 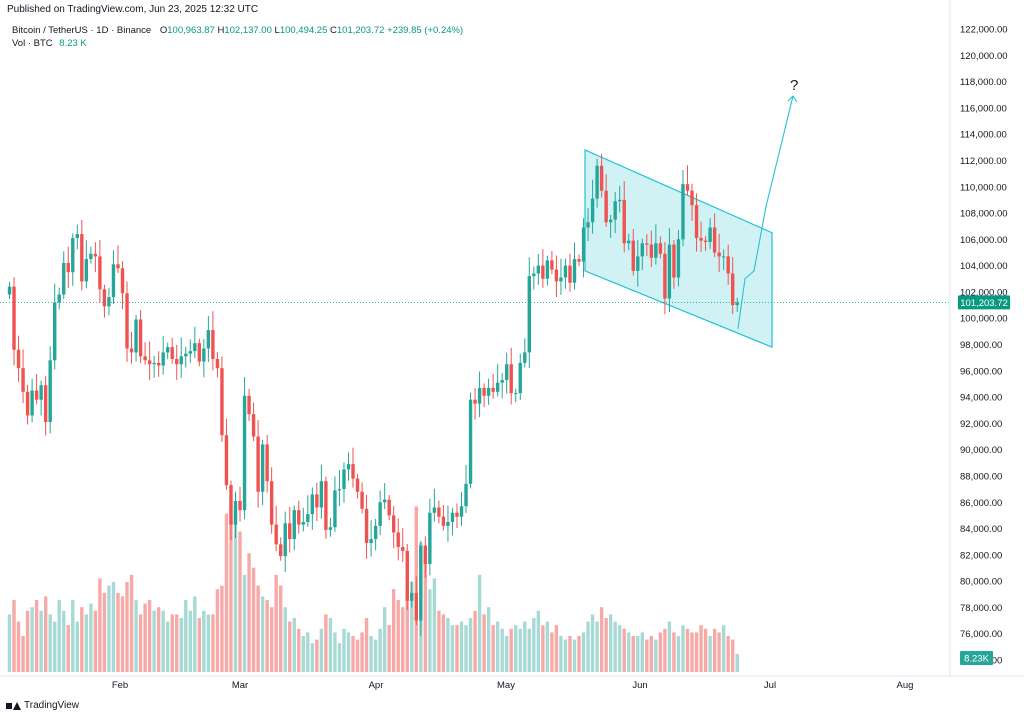 I want to click on projection-arrowhead-icon, so click(x=792, y=99).